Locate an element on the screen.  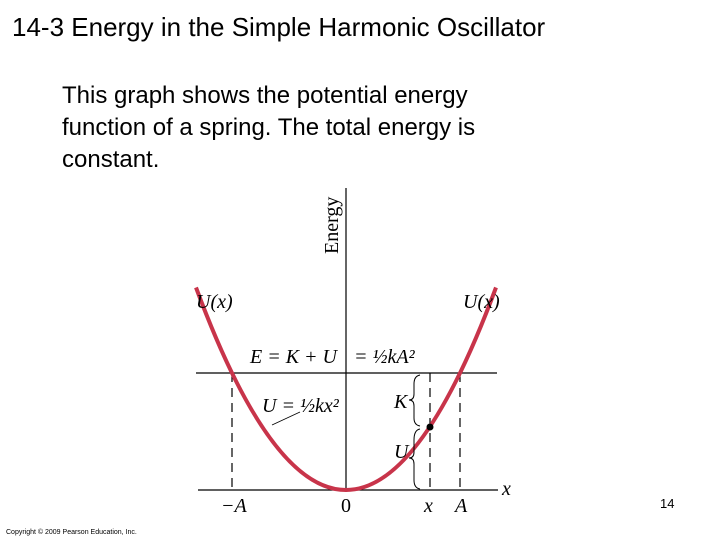
y-axis-label: Energy is located at coordinates (332, 225).